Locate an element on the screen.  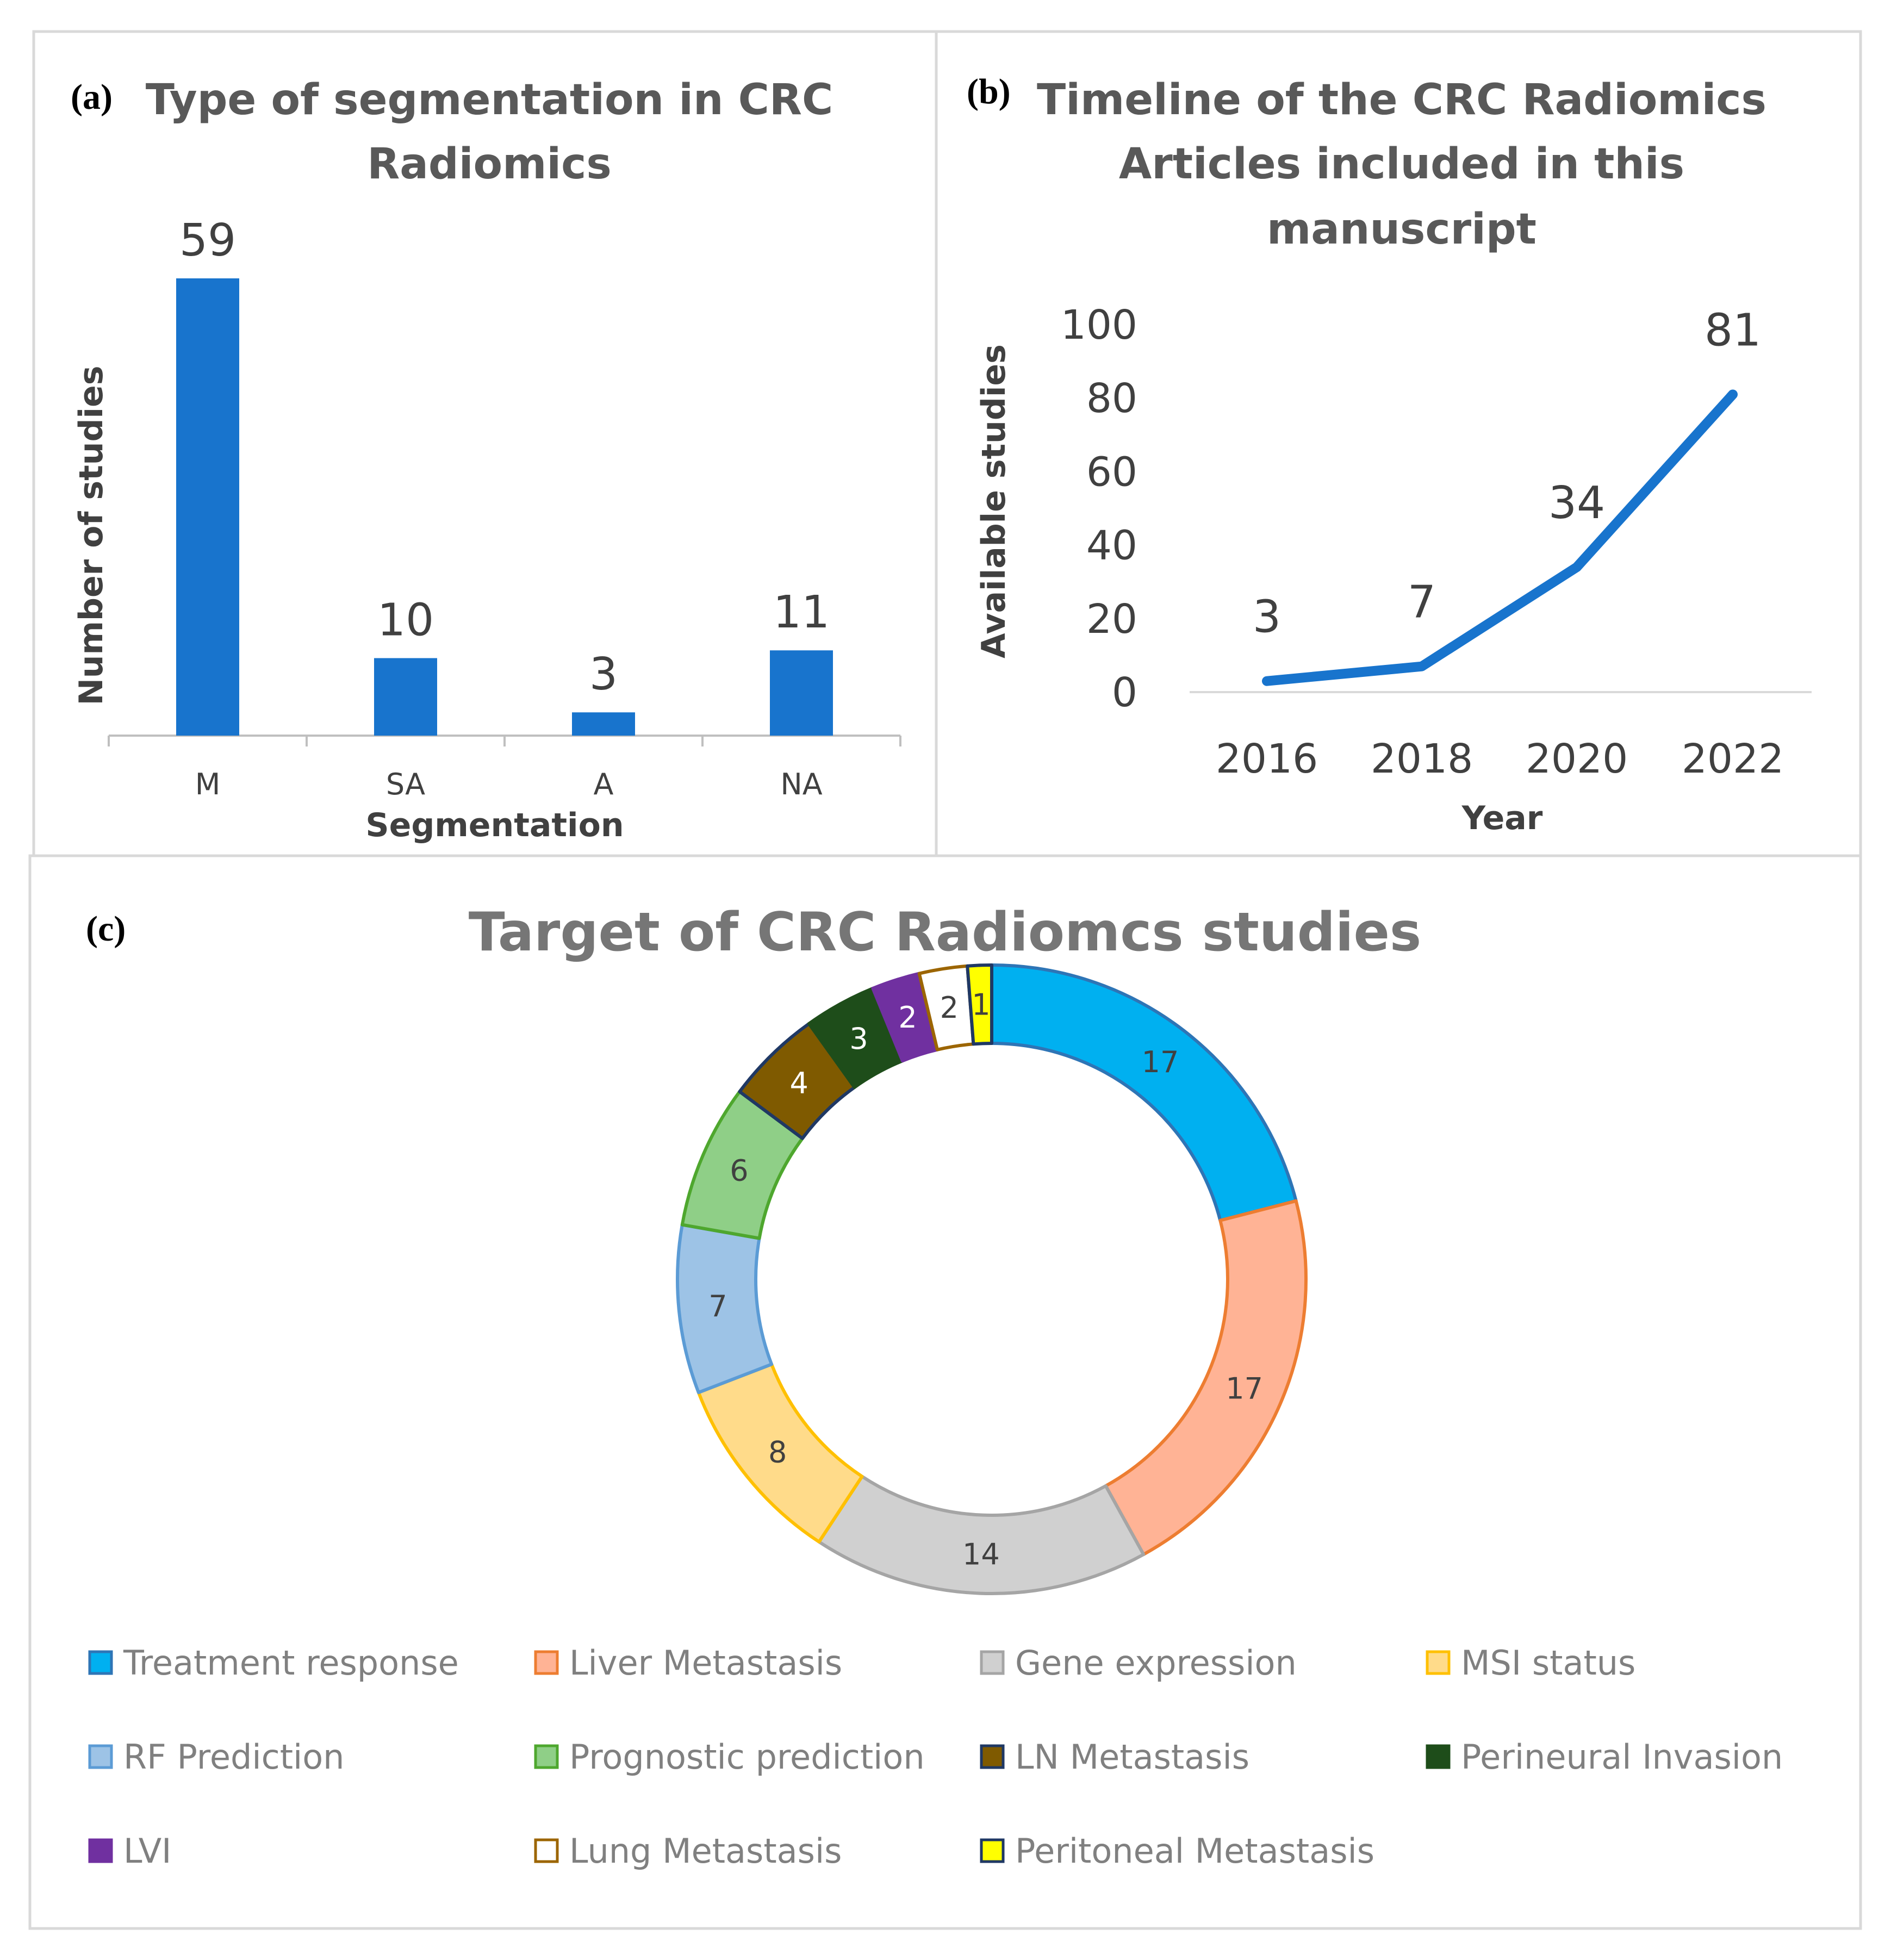
panel-b-letter: (b) is located at coordinates (989, 91).